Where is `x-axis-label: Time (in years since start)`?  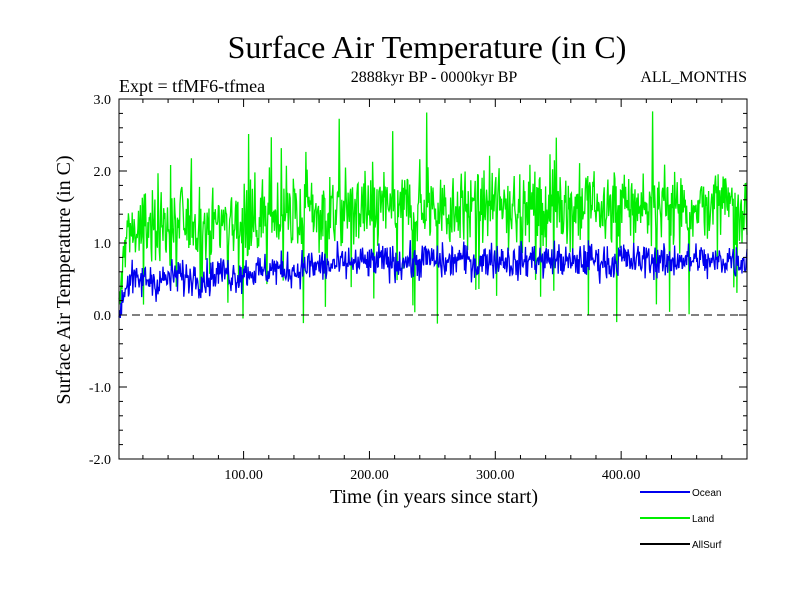 x-axis-label: Time (in years since start) is located at coordinates (434, 497).